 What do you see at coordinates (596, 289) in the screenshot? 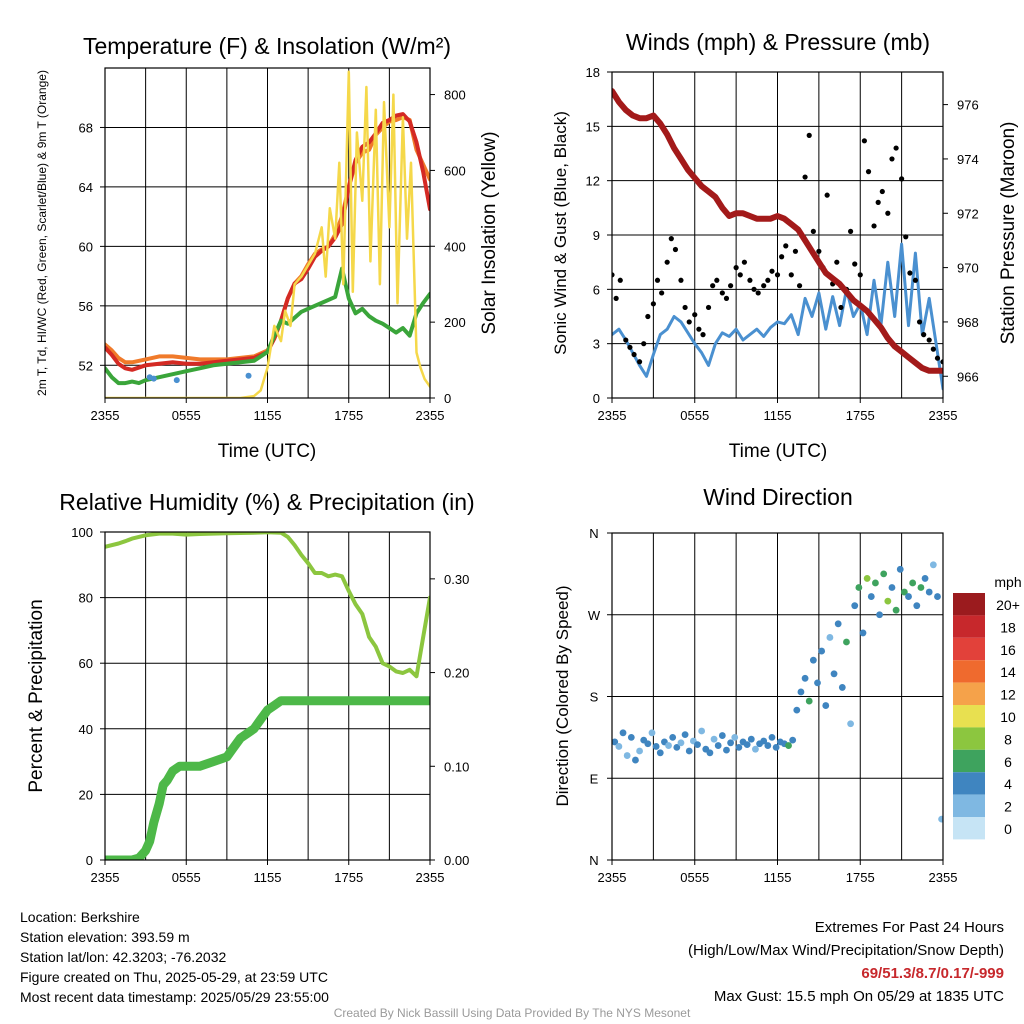
I see `y-tick-label: 6` at bounding box center [596, 289].